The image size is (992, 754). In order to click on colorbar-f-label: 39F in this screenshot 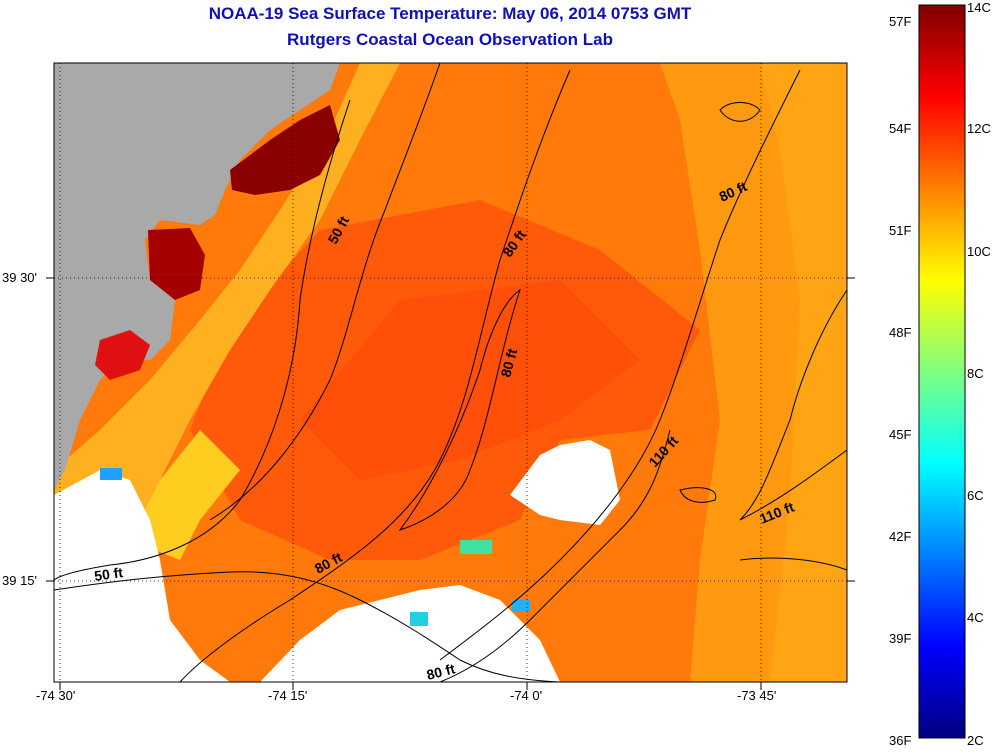, I will do `click(900, 638)`.